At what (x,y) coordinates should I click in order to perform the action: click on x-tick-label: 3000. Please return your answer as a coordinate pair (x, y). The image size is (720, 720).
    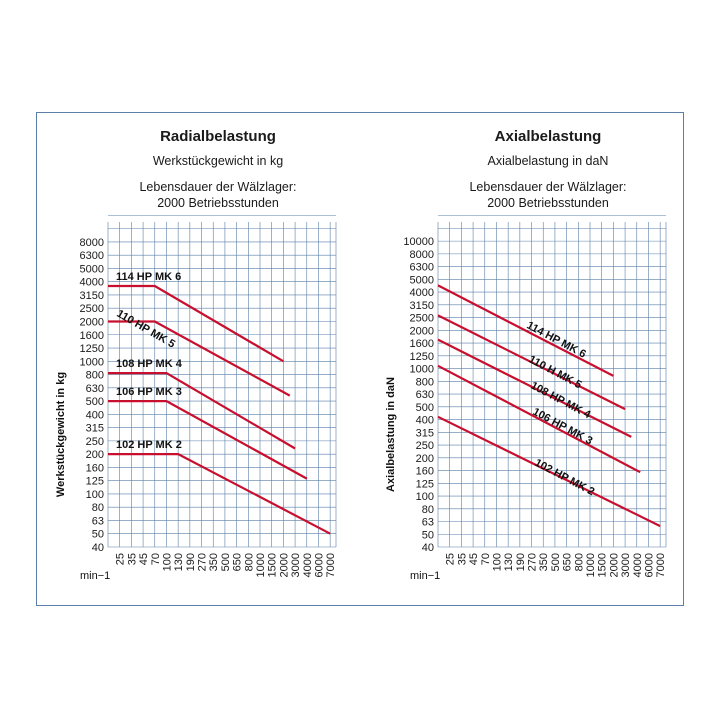
    Looking at the image, I should click on (626, 565).